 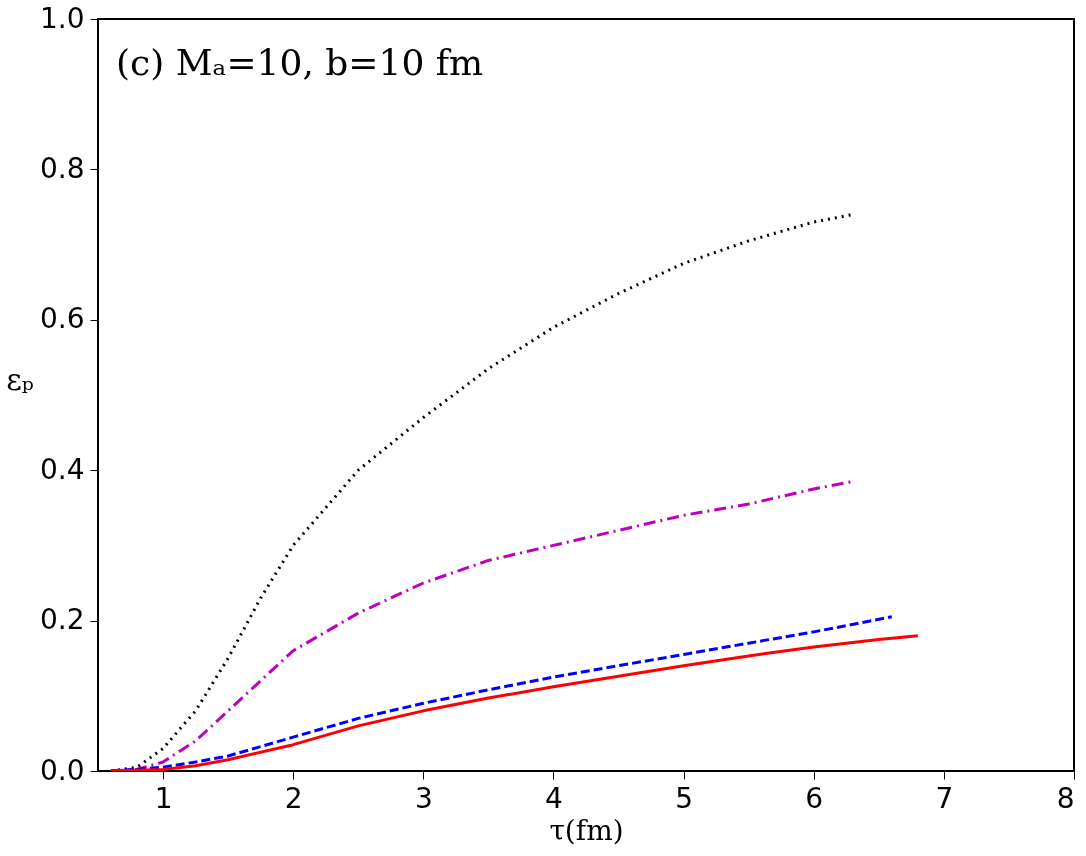 What do you see at coordinates (62, 168) in the screenshot?
I see `y-tick-label: 0.8` at bounding box center [62, 168].